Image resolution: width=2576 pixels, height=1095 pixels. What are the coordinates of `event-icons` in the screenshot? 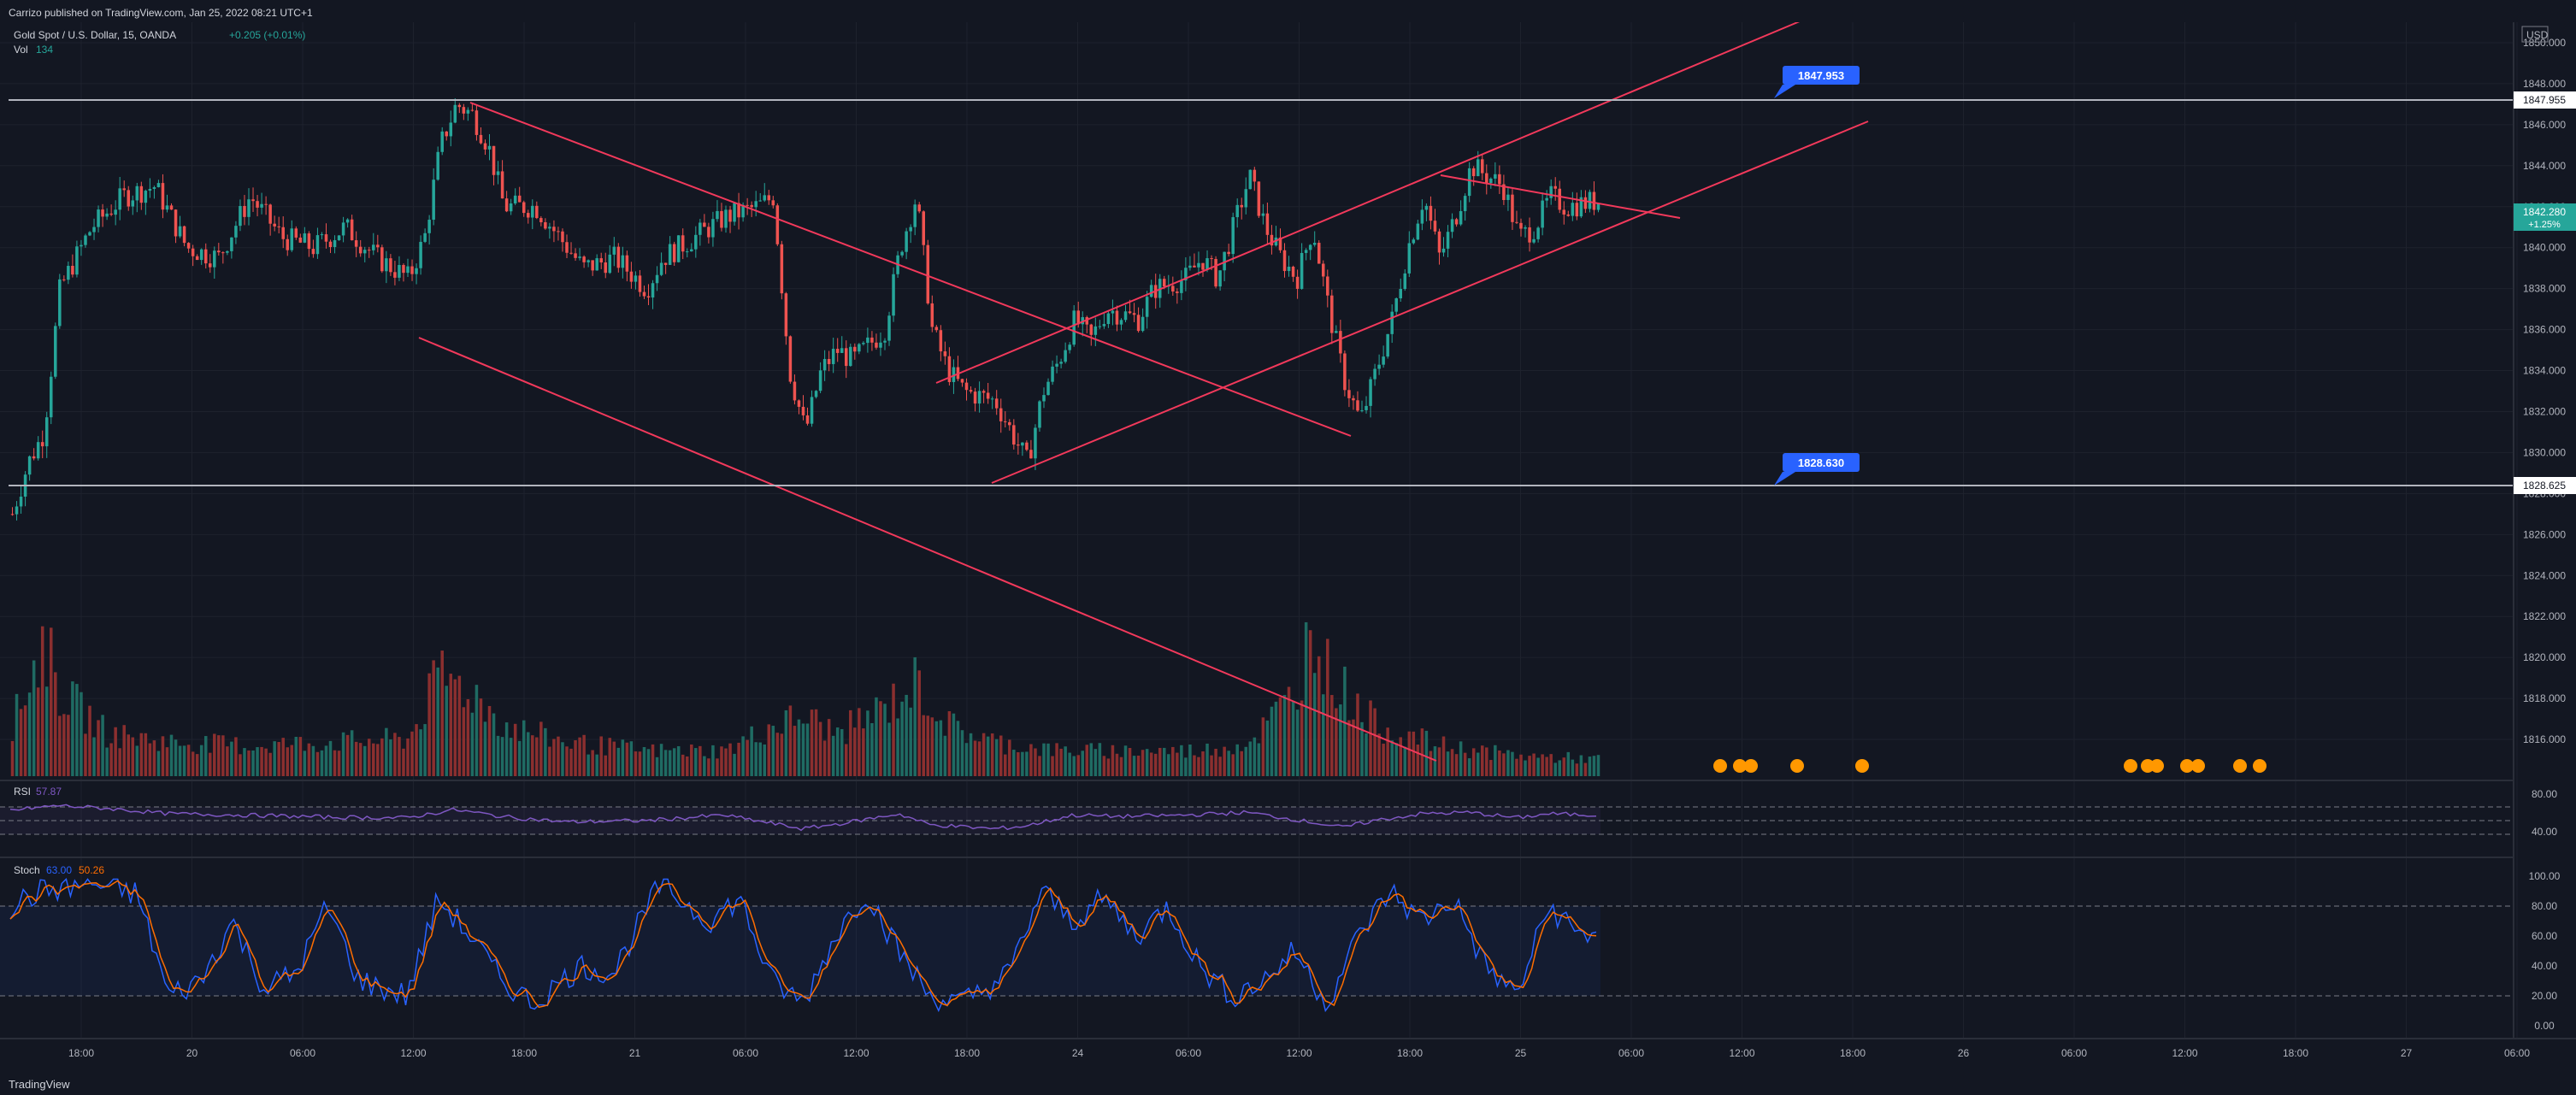 It's located at (1990, 766).